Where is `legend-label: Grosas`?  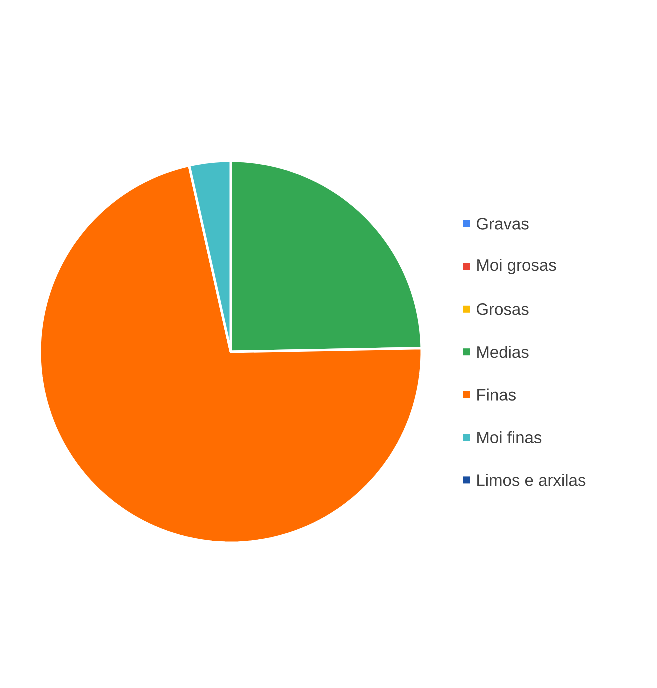 legend-label: Grosas is located at coordinates (503, 310).